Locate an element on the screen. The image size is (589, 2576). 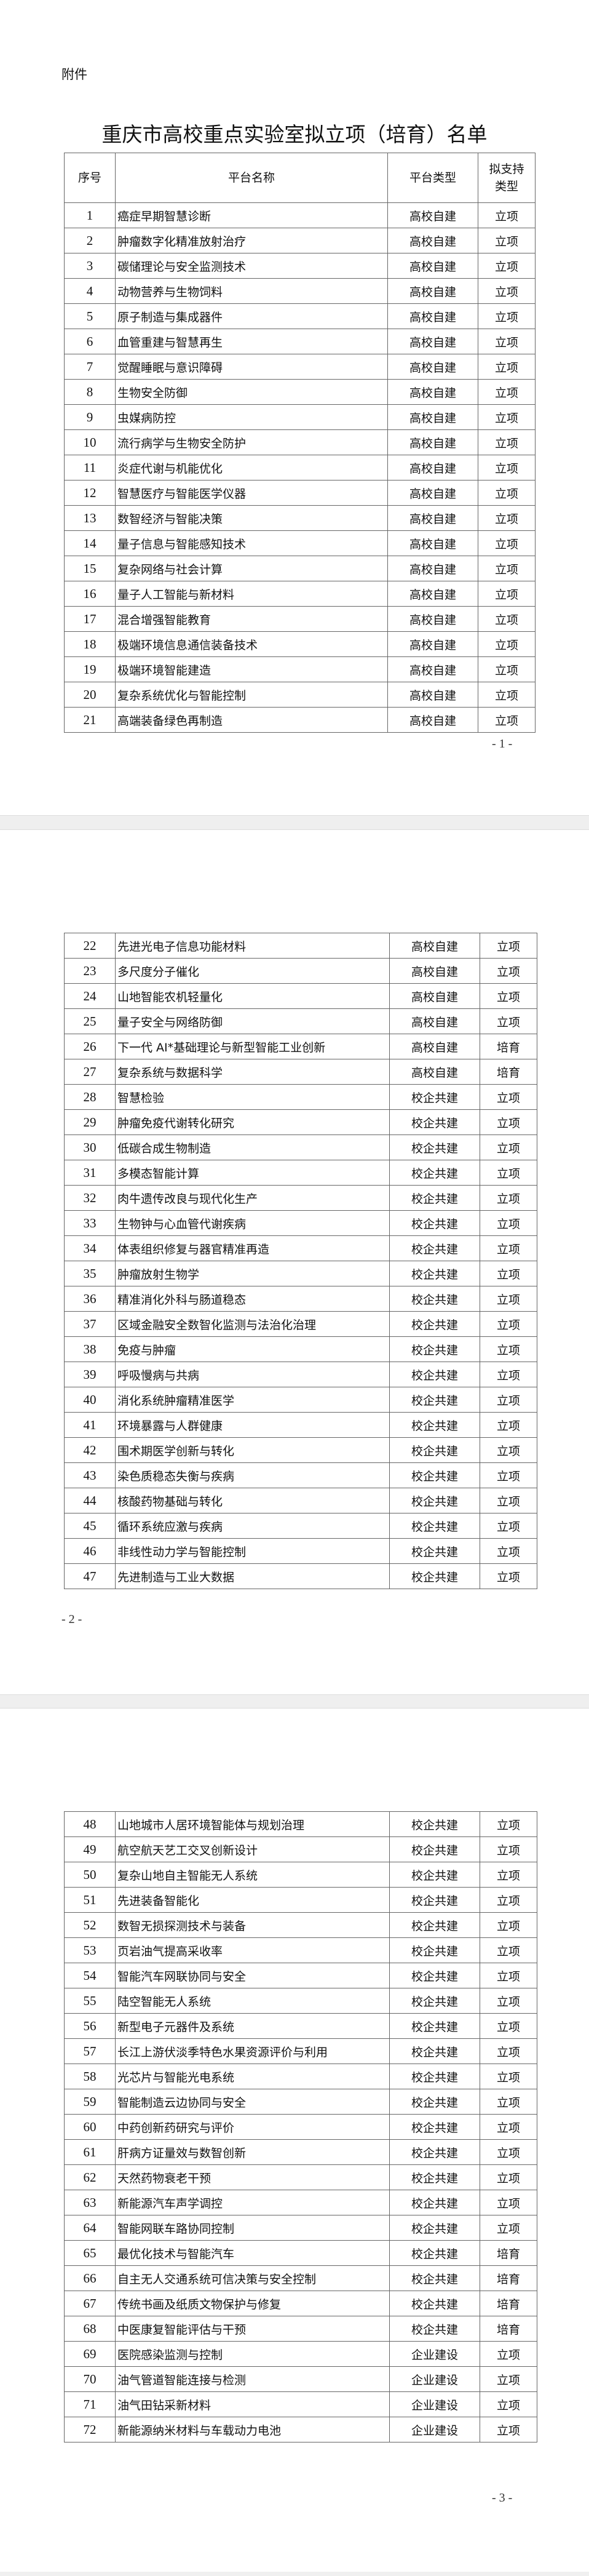
table-row: 42 围术期医学创新与转化 校企共建 立项 is located at coordinates (300, 1450).